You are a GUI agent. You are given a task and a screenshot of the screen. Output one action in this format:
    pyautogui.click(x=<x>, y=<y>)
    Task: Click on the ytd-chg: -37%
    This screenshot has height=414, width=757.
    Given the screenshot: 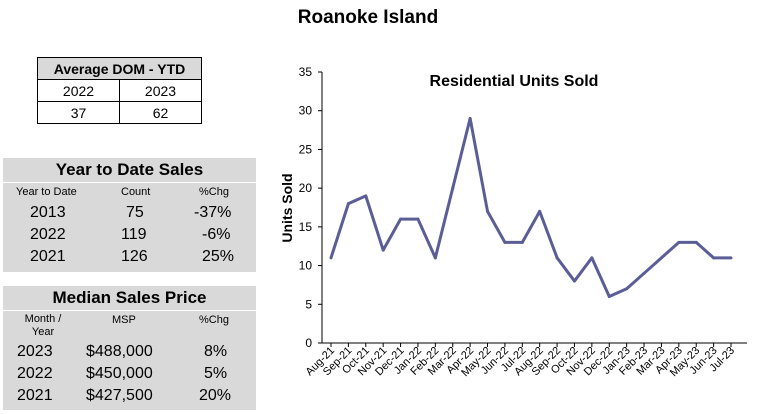 What is the action you would take?
    pyautogui.click(x=213, y=212)
    